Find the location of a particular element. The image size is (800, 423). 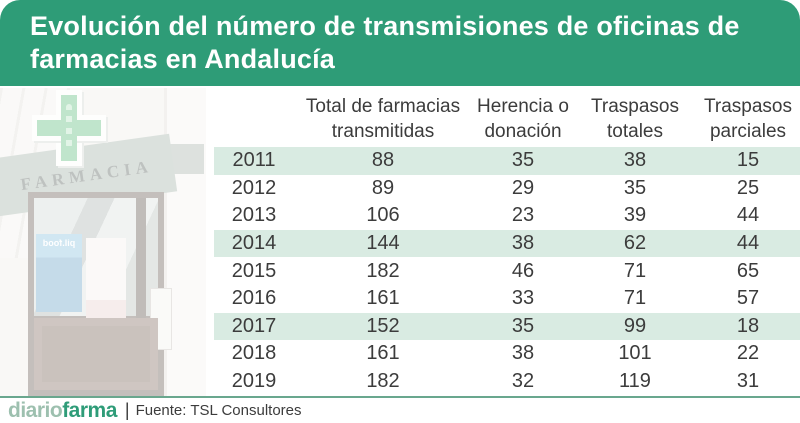

column-header-traspasos-totales: Traspasos totales is located at coordinates (635, 119).